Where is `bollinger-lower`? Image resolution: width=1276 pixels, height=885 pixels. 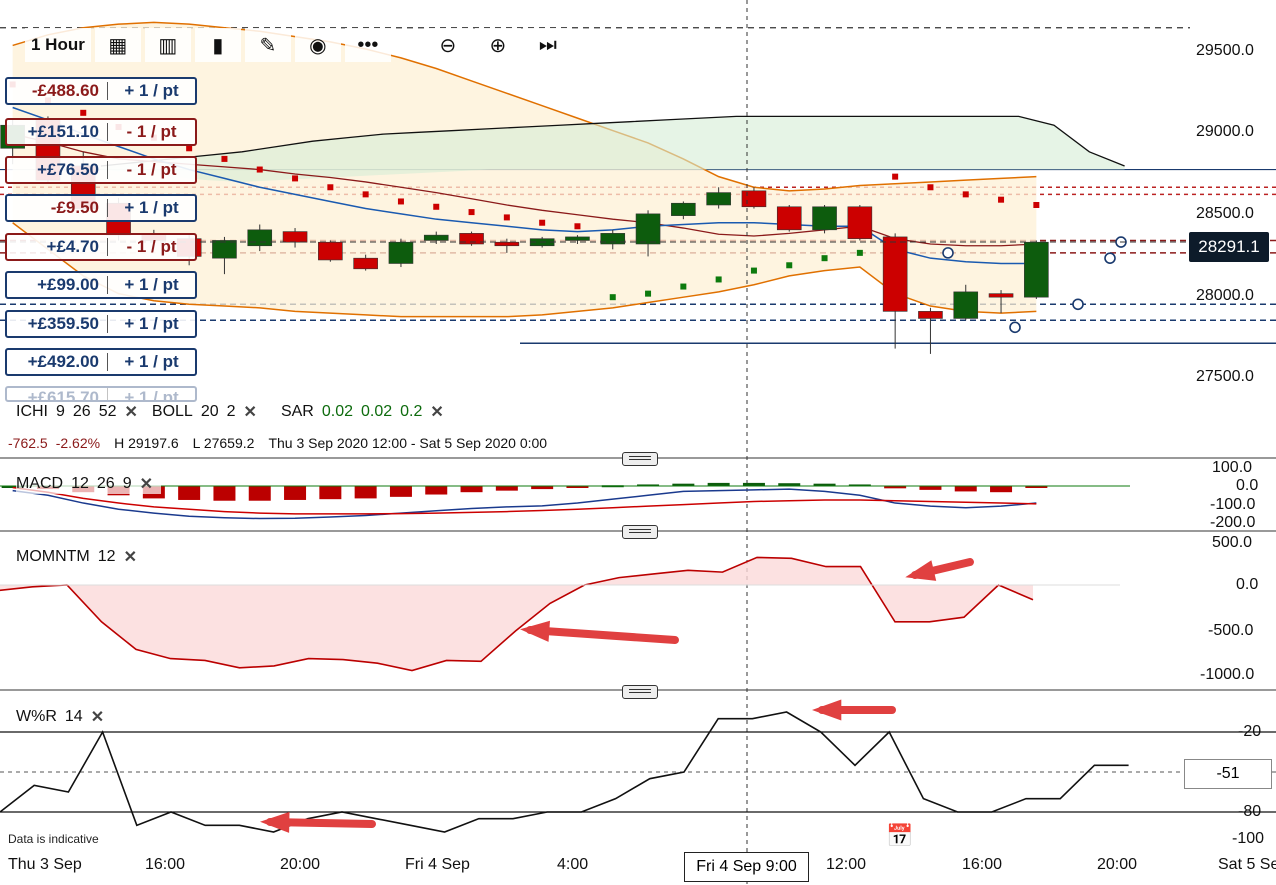 bollinger-lower is located at coordinates (524, 270).